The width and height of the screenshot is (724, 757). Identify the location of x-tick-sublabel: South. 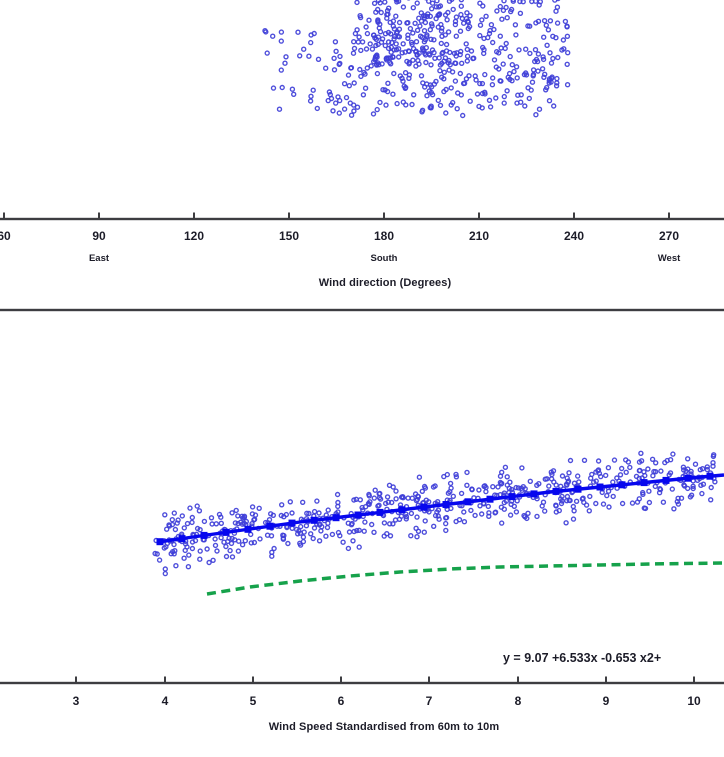
(384, 258).